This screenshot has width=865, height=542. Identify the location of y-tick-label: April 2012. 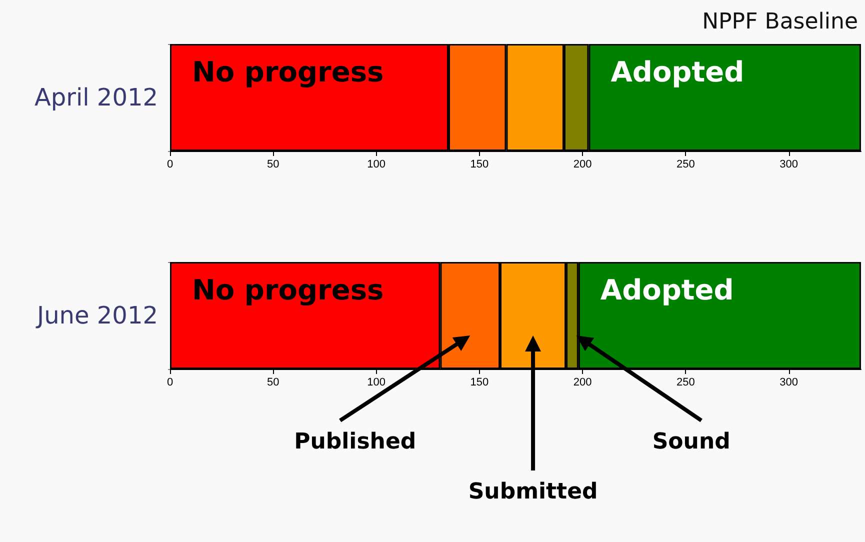
(96, 98).